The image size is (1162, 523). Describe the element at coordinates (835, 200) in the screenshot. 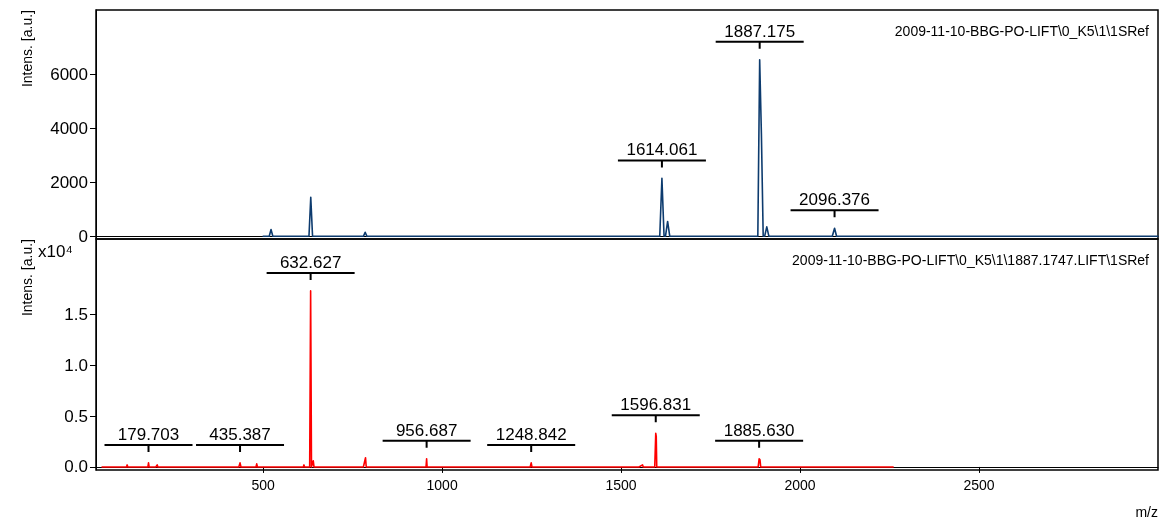

I see `annotation: 2096.376` at that location.